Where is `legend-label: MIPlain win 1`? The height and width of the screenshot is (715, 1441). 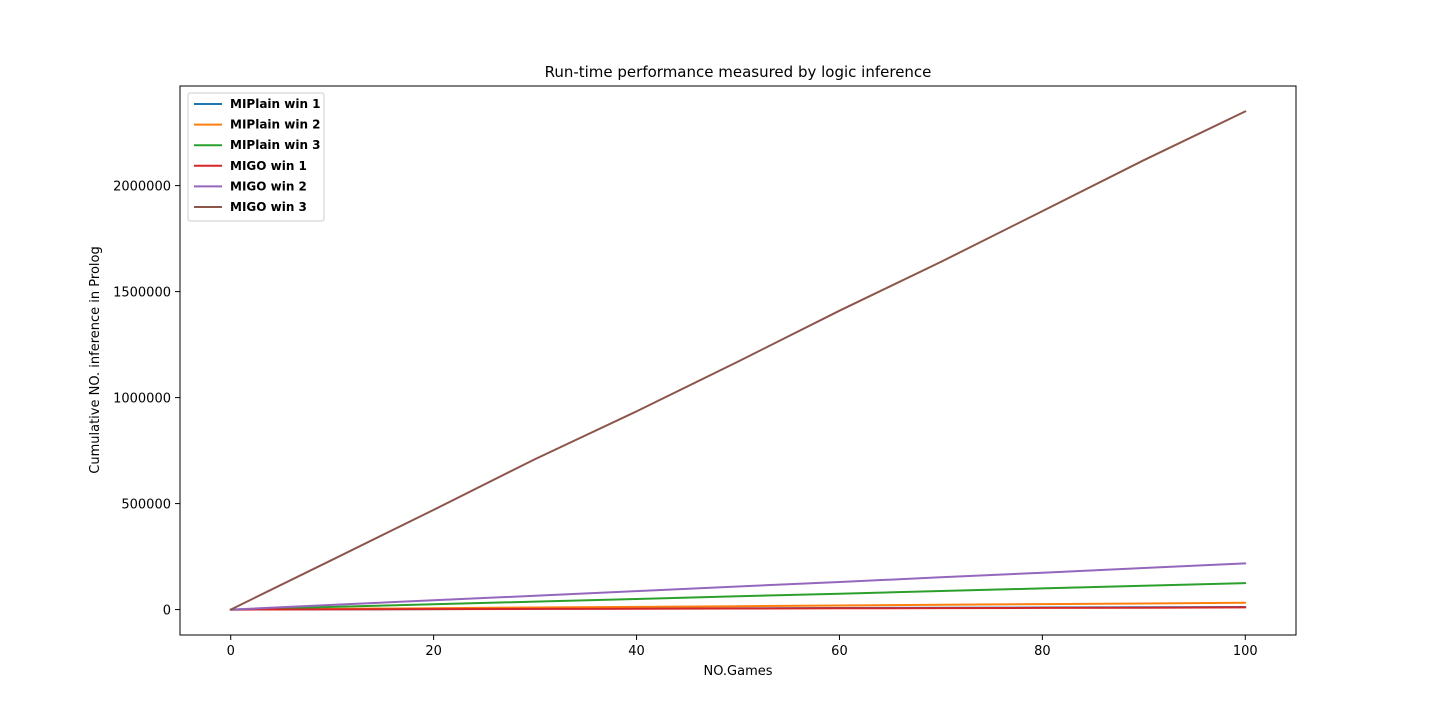
legend-label: MIPlain win 1 is located at coordinates (275, 104).